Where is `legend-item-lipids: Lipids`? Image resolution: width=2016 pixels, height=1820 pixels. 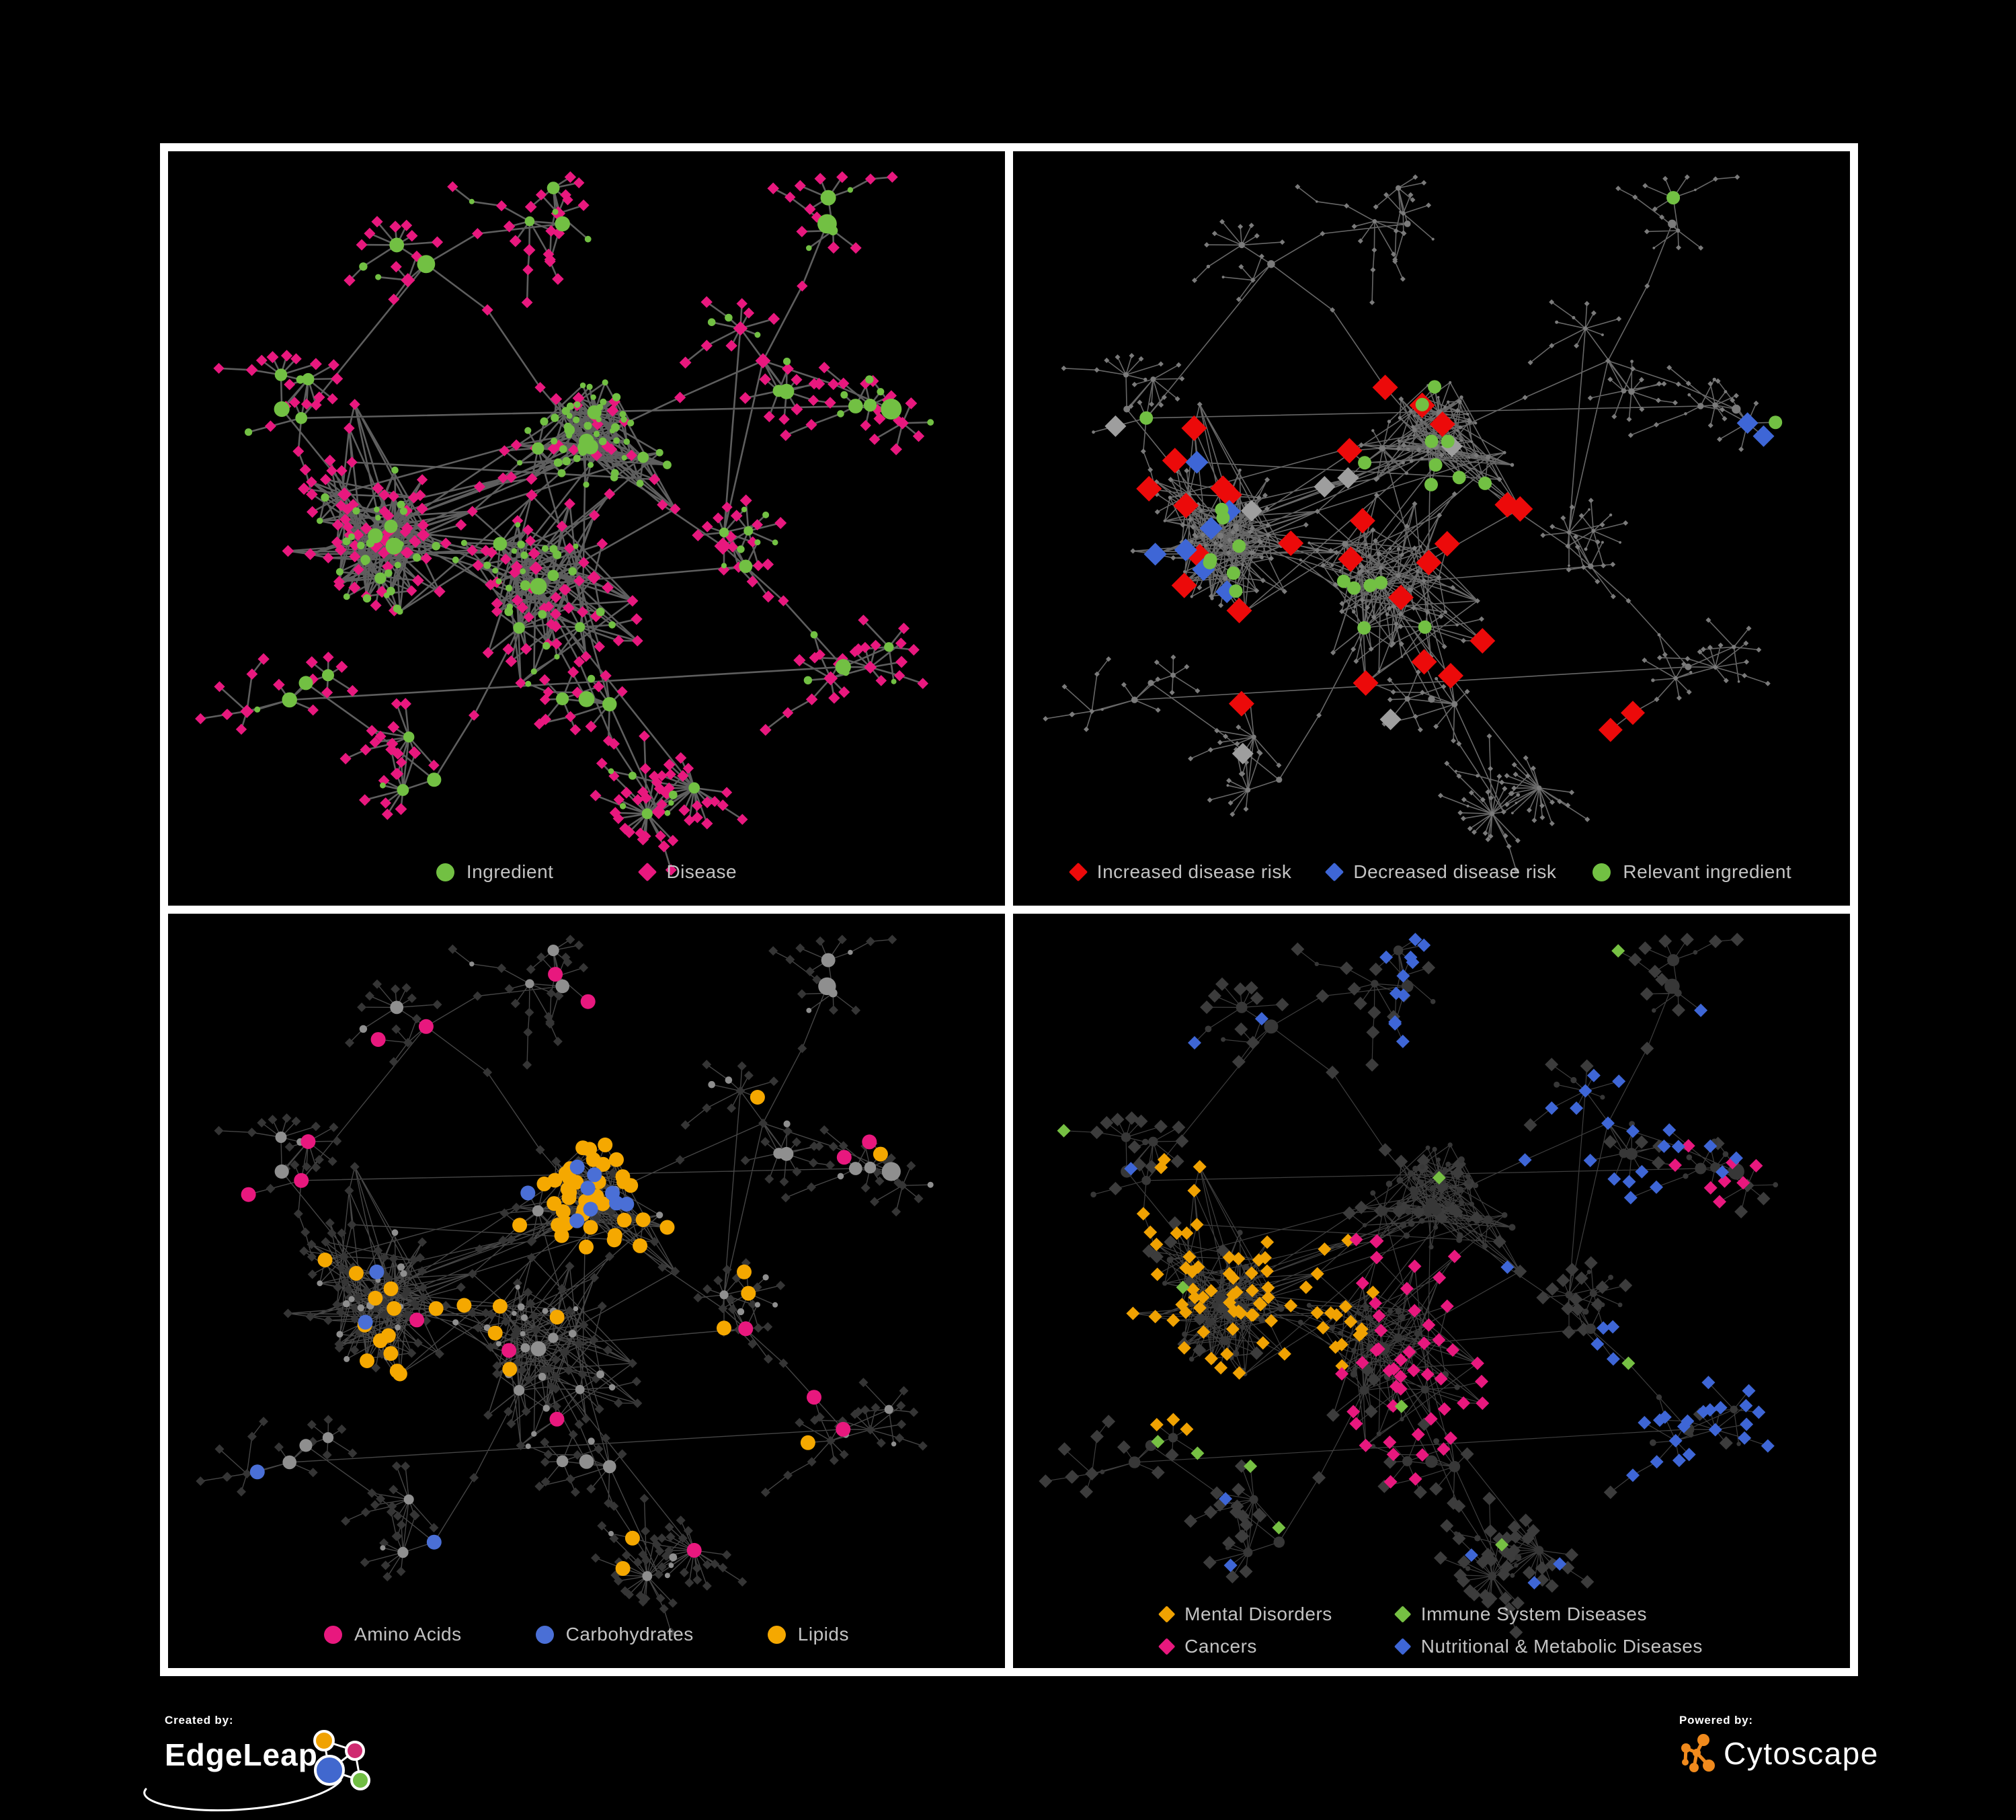 legend-item-lipids: Lipids is located at coordinates (808, 1634).